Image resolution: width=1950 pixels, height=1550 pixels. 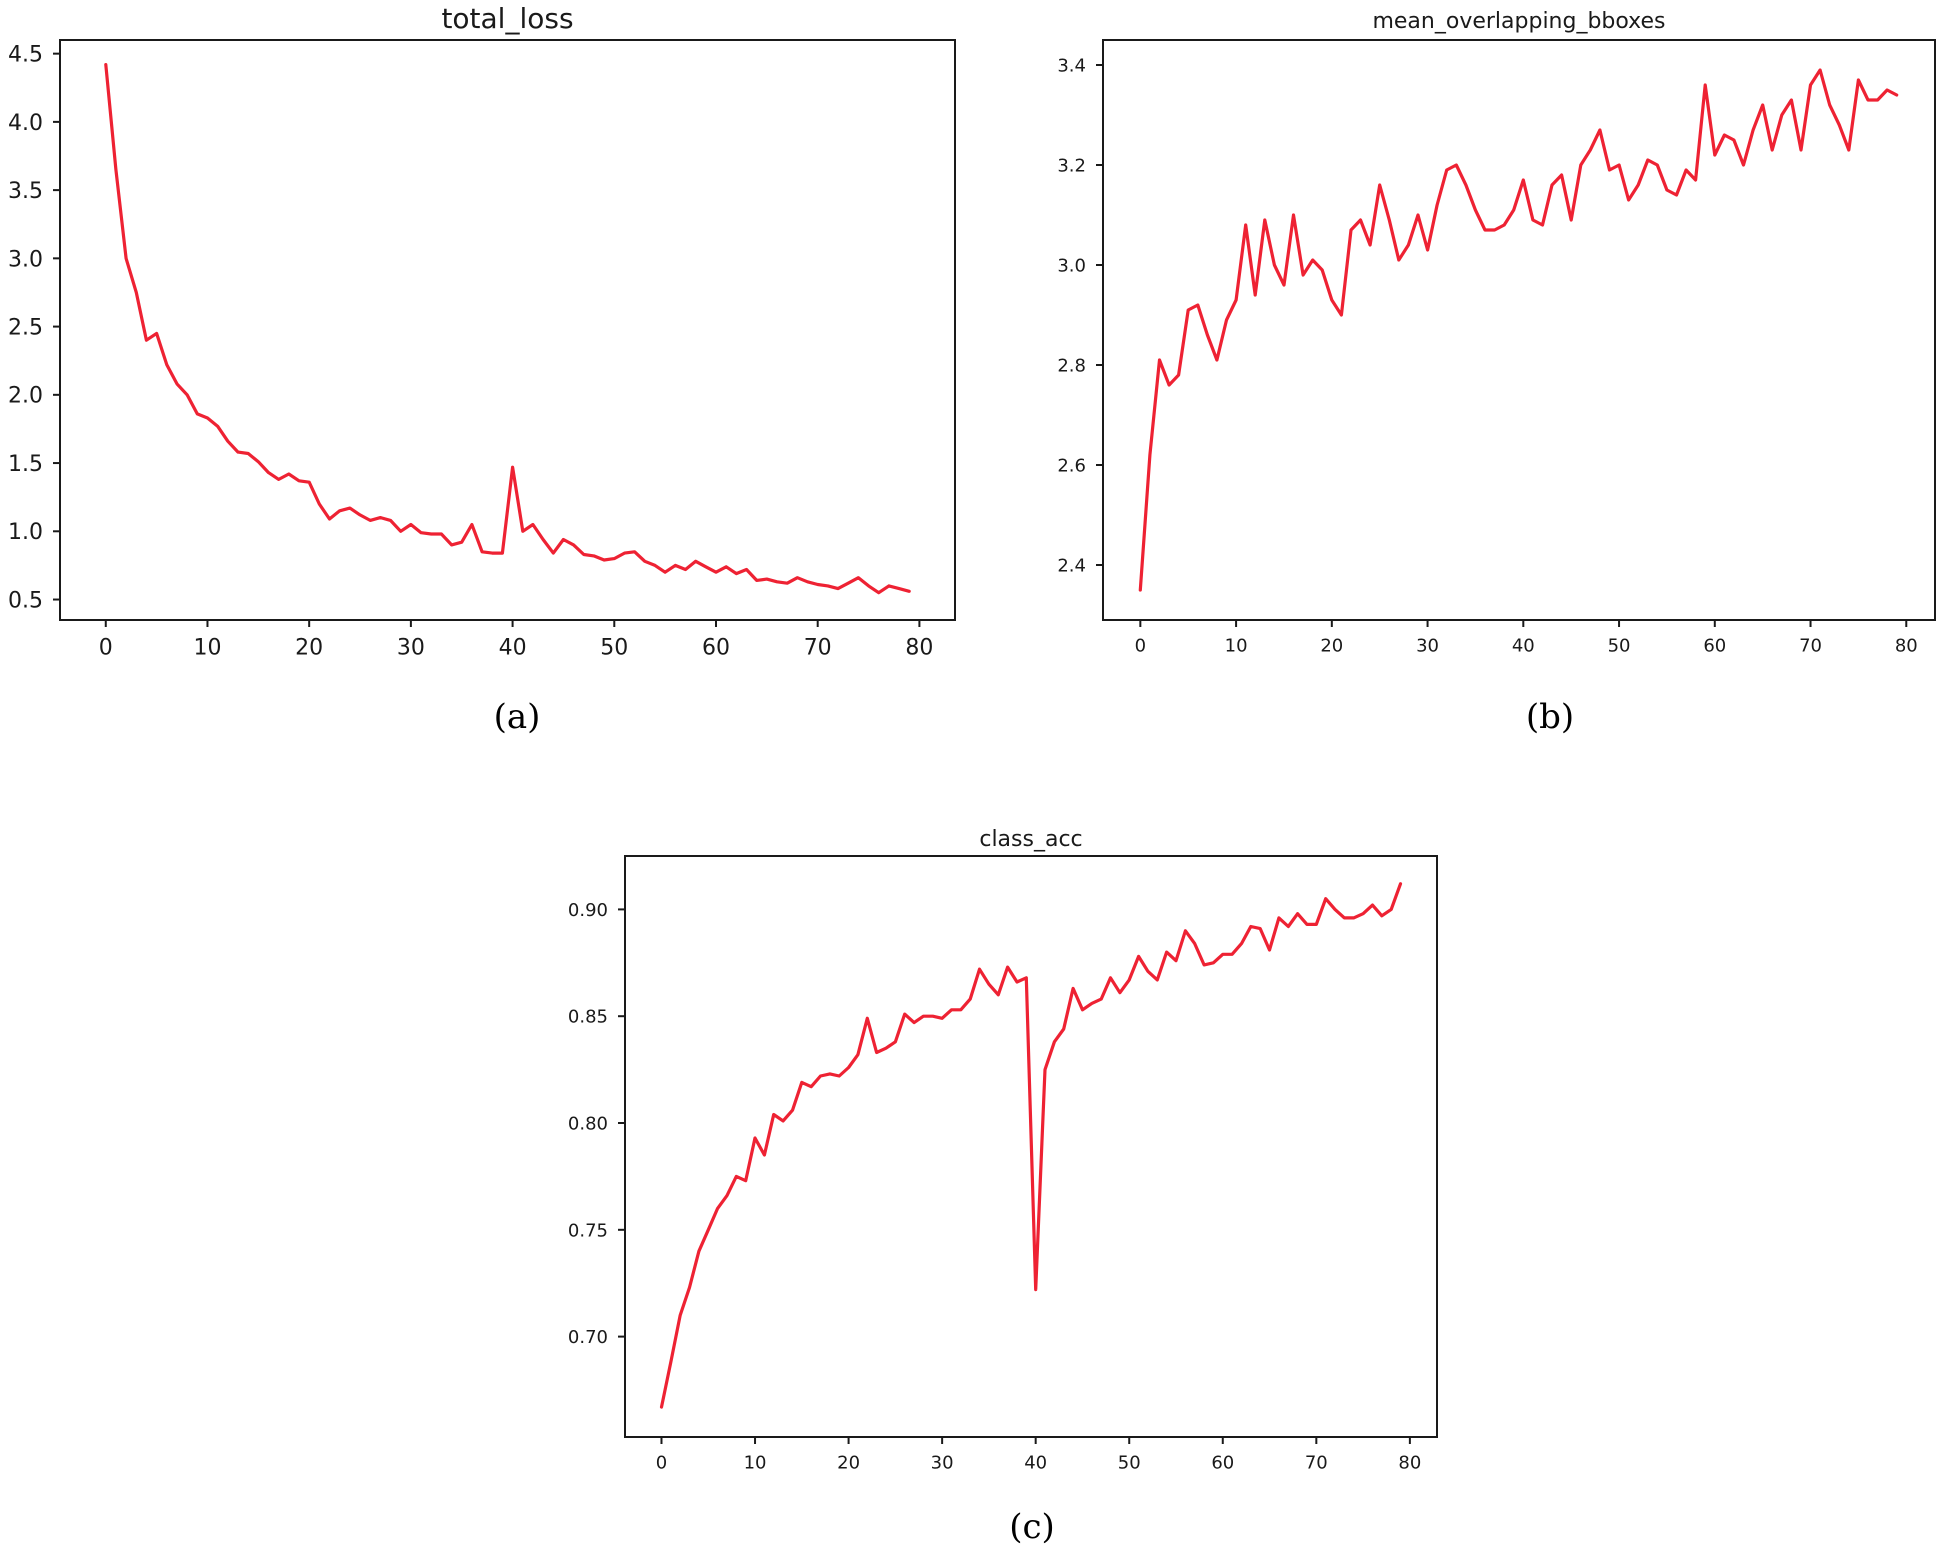 What do you see at coordinates (25, 396) in the screenshot?
I see `y-tick-label: 2.0` at bounding box center [25, 396].